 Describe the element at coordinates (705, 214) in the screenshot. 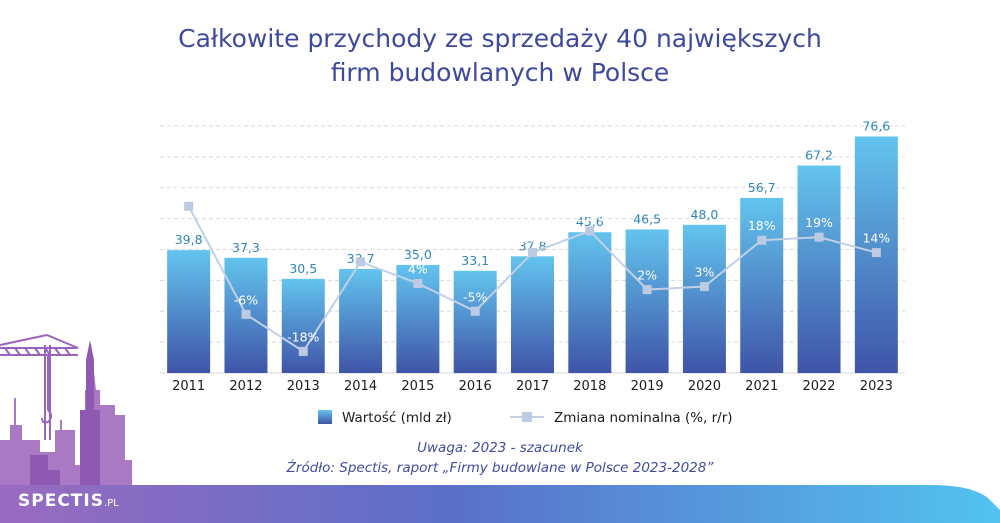

I see `bar-value-label: 48,0` at that location.